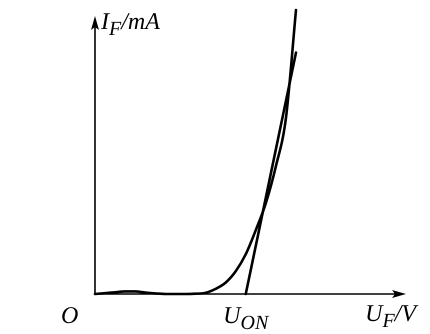 This screenshot has width=430, height=334. I want to click on x-axis-title: U$_{F}$/V, so click(390, 316).